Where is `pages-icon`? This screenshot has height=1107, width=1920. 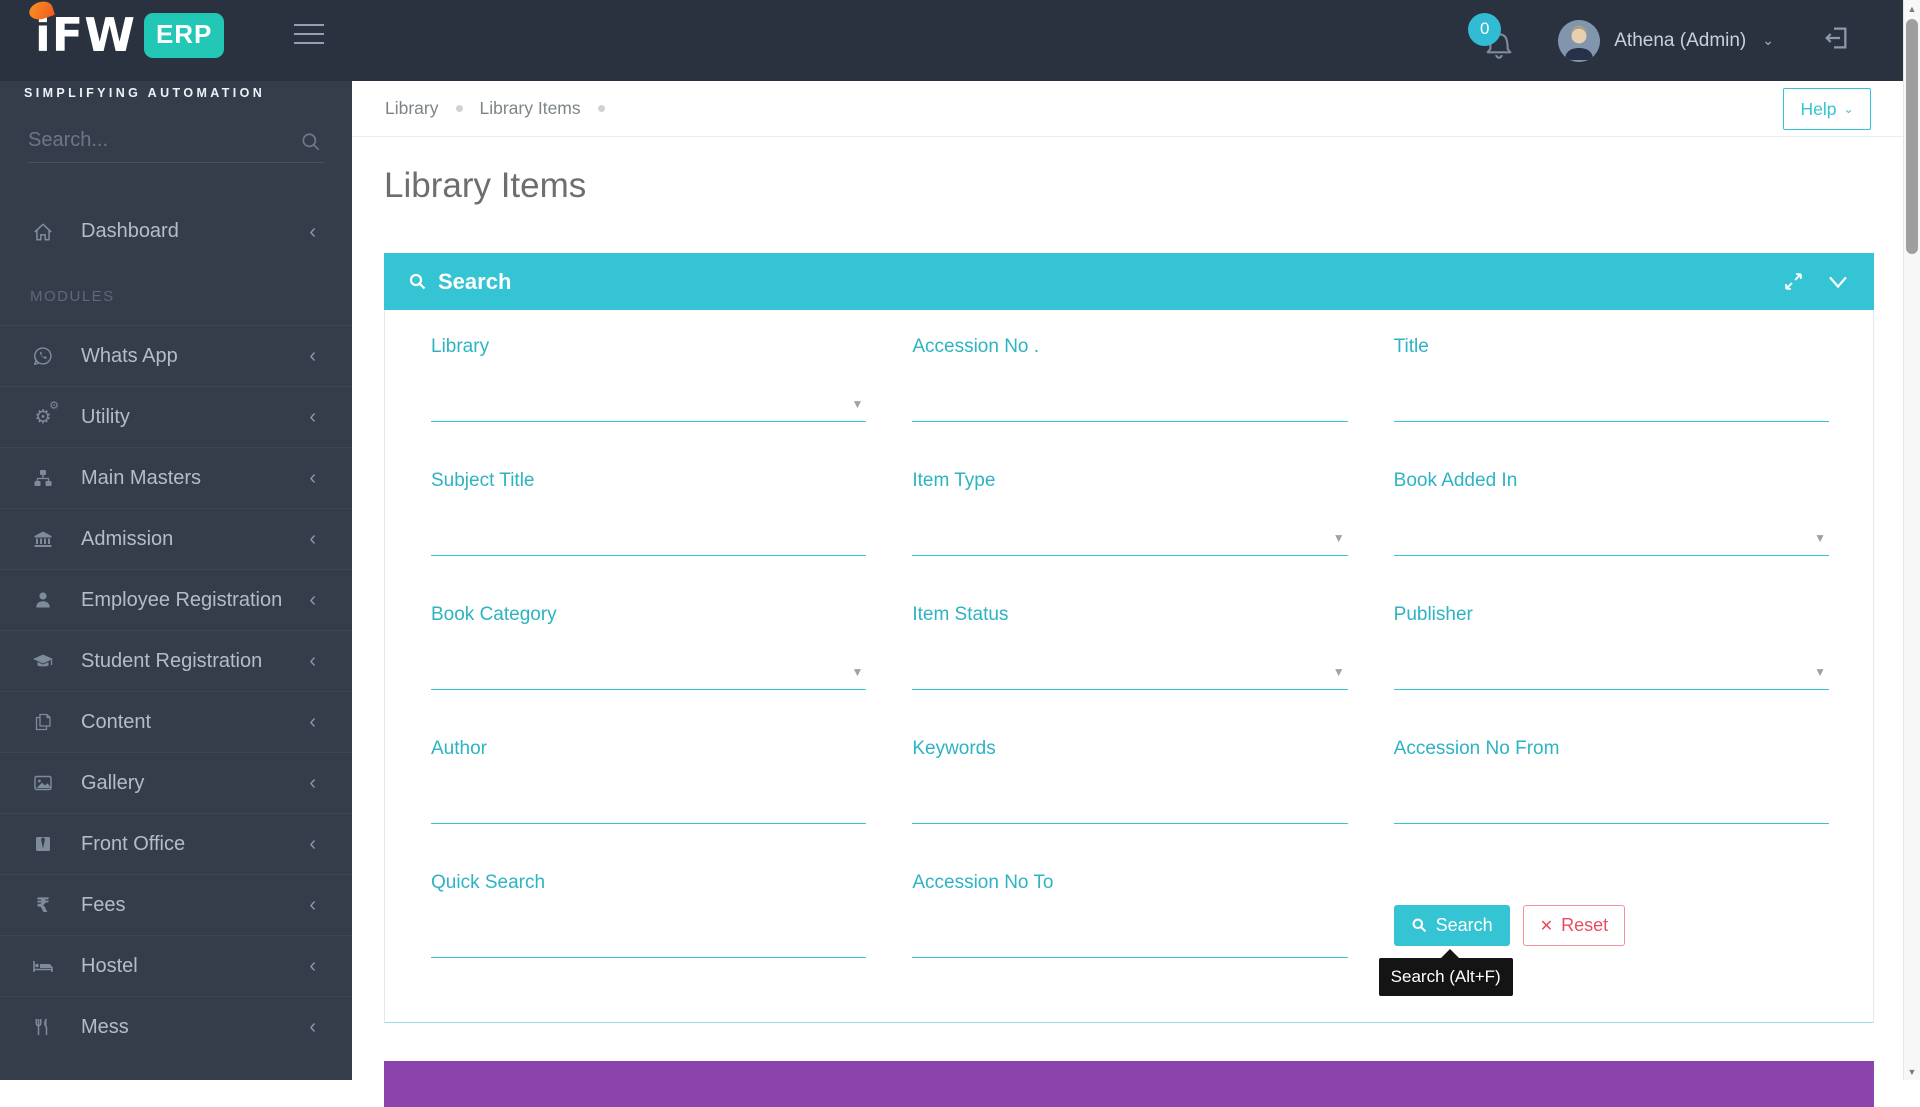
pages-icon is located at coordinates (43, 722).